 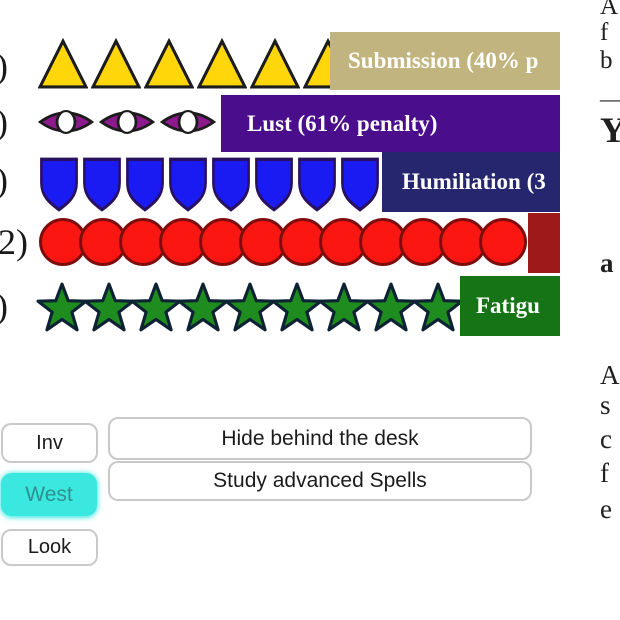 What do you see at coordinates (544, 243) in the screenshot?
I see `status-label-pain` at bounding box center [544, 243].